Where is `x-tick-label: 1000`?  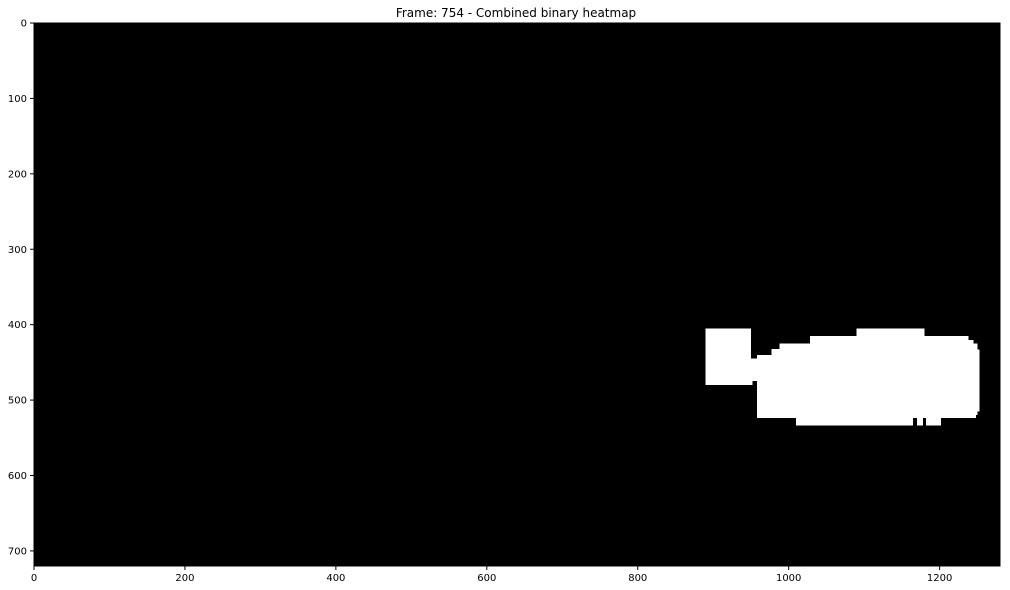
x-tick-label: 1000 is located at coordinates (788, 578).